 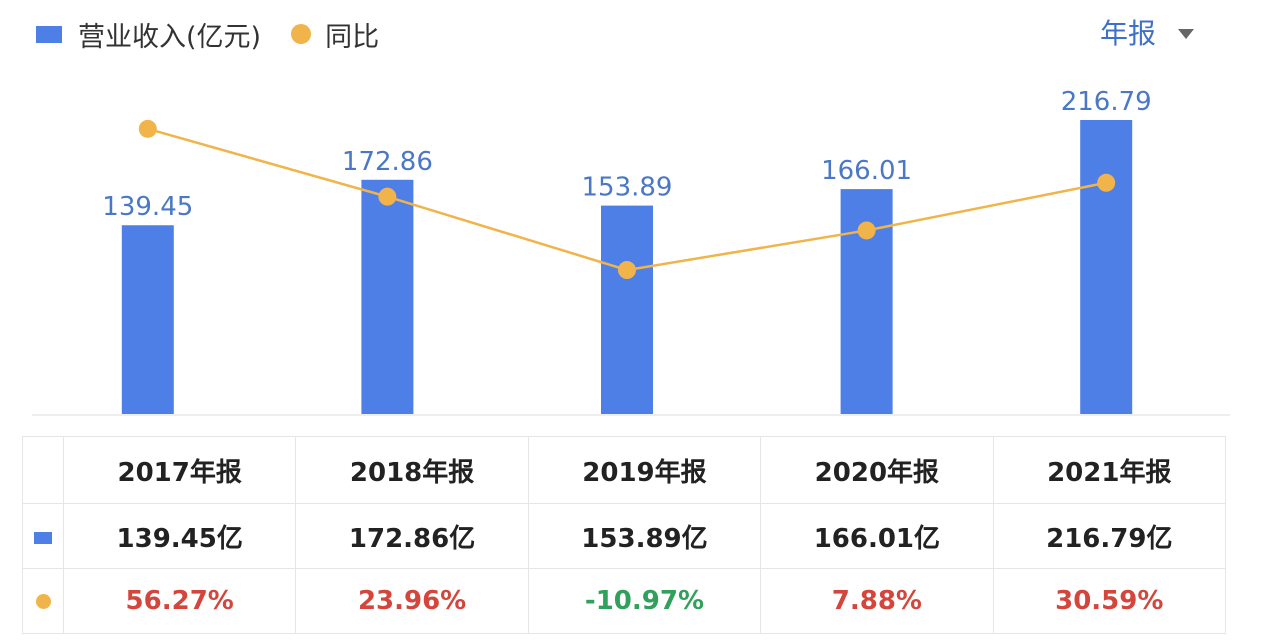 What do you see at coordinates (412, 536) in the screenshot?
I see `revenue-cell: 172.86亿` at bounding box center [412, 536].